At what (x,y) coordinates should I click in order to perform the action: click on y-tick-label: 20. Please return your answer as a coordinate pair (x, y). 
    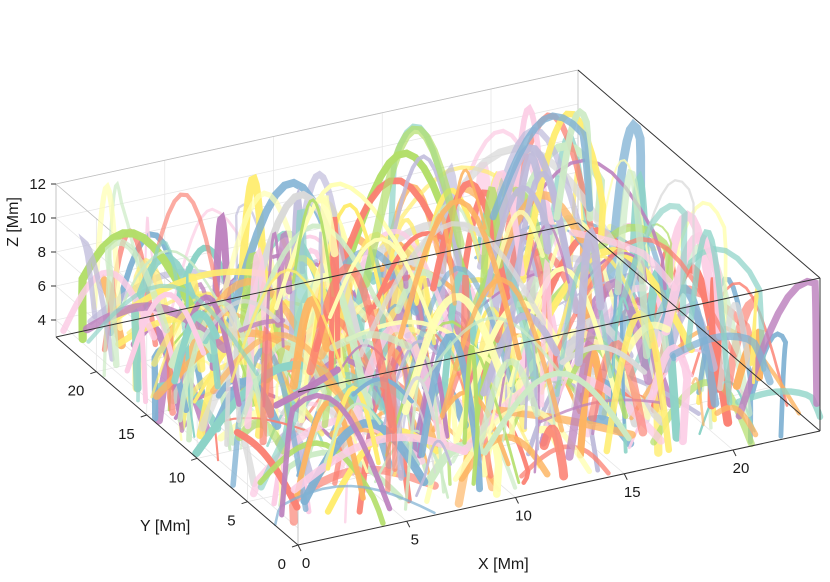
    Looking at the image, I should click on (76, 391).